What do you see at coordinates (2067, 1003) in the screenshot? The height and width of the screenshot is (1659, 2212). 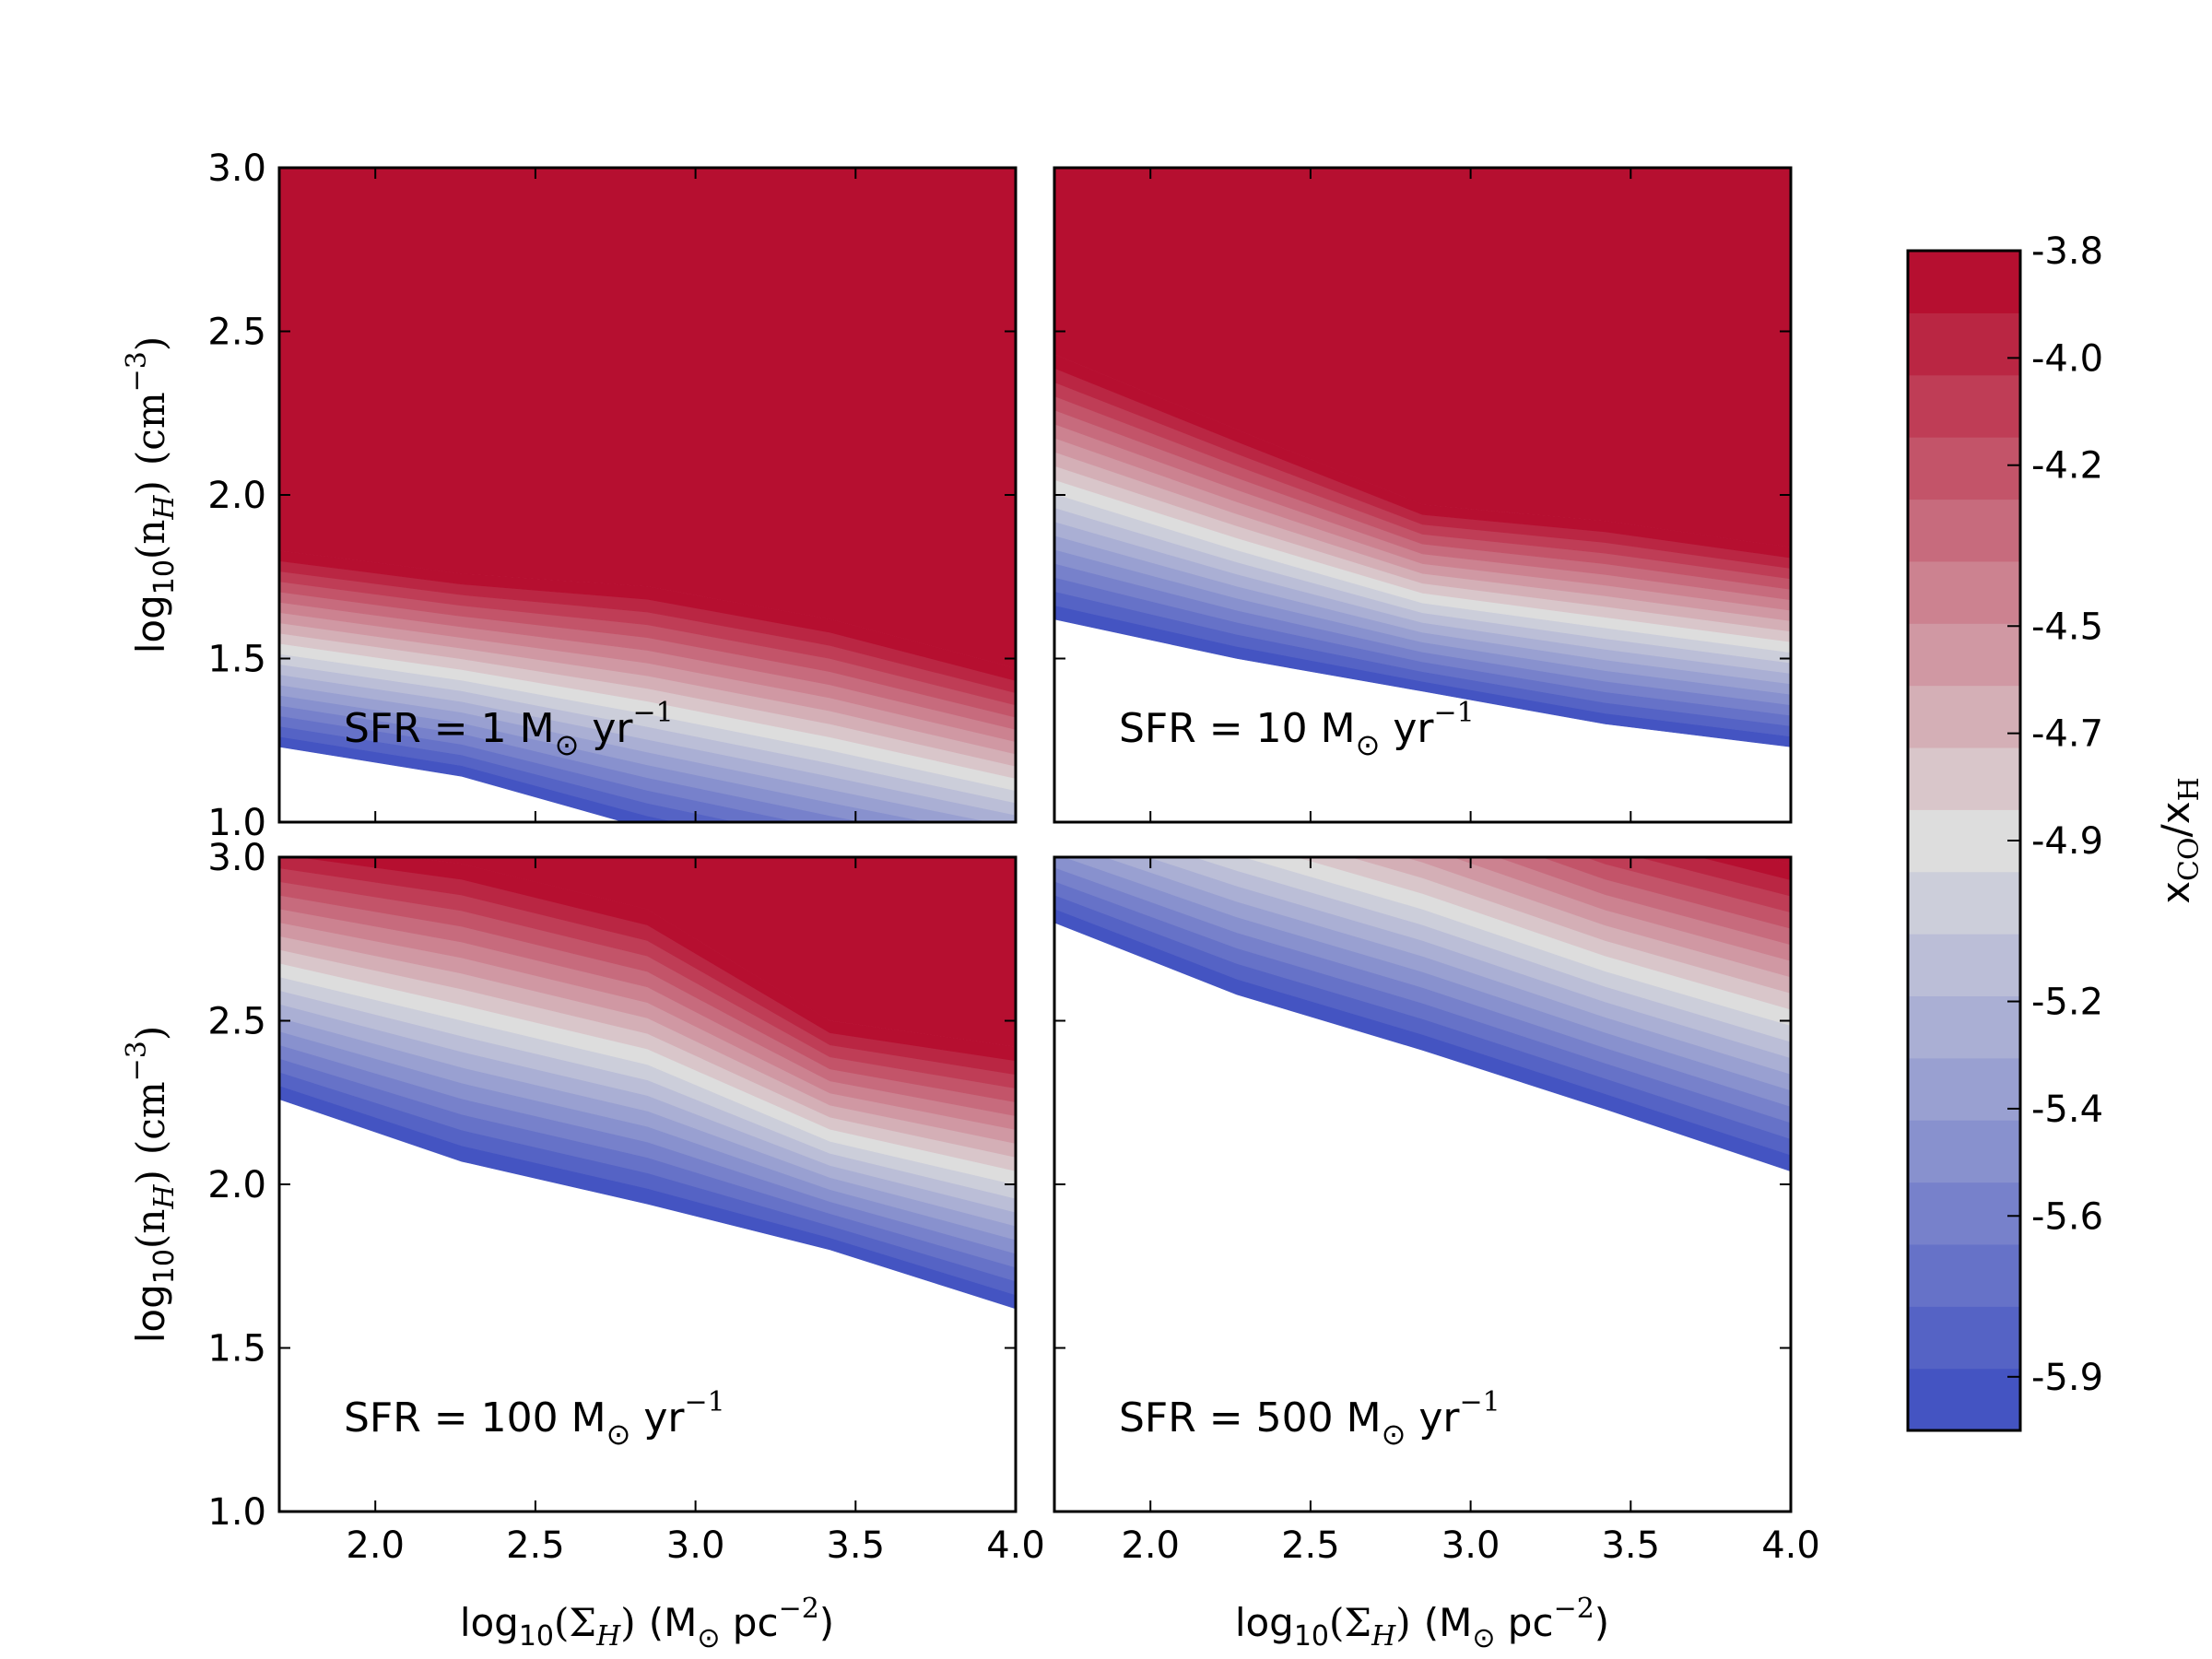 I see `colorbar-tick-label: -5.2` at bounding box center [2067, 1003].